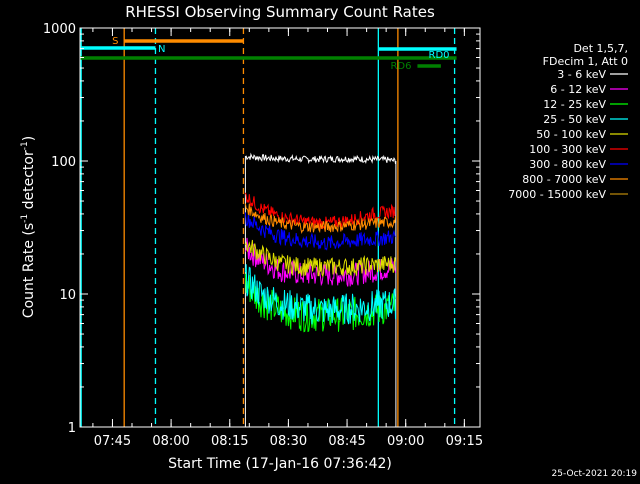 Image resolution: width=640 pixels, height=484 pixels. Describe the element at coordinates (63, 162) in the screenshot. I see `y-tick-label: 100` at that location.